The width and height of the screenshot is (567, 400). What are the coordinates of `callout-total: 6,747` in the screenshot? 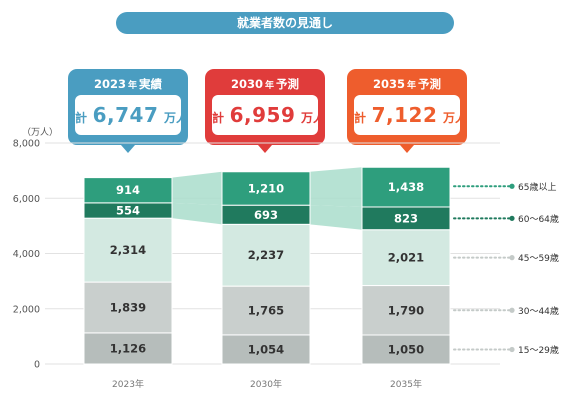 It's located at (125, 115).